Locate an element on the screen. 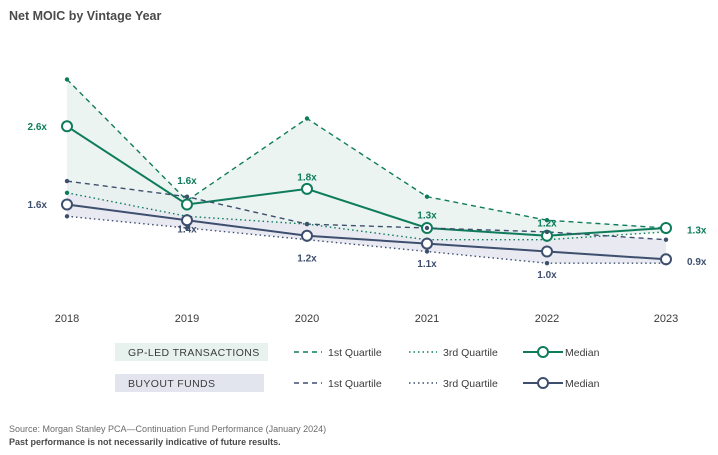 The height and width of the screenshot is (455, 718). buyout-median-label: 0.9x is located at coordinates (697, 262).